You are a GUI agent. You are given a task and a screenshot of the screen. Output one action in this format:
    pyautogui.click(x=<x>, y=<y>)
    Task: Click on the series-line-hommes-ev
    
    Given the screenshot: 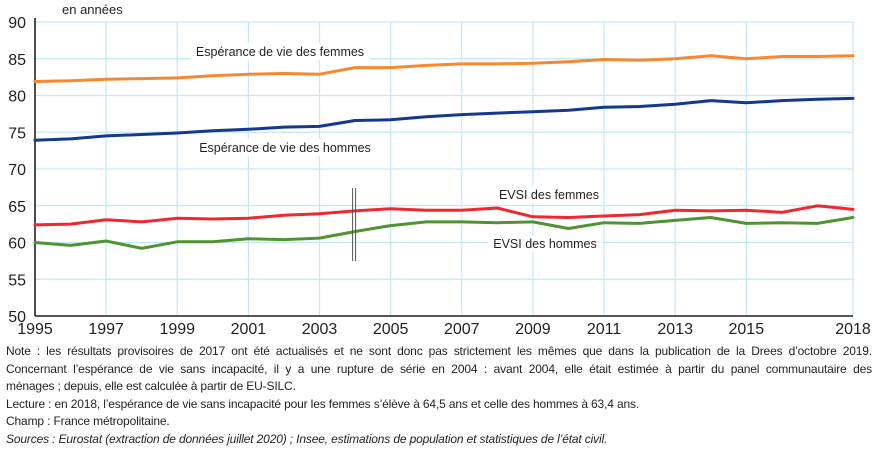 What is the action you would take?
    pyautogui.click(x=444, y=119)
    